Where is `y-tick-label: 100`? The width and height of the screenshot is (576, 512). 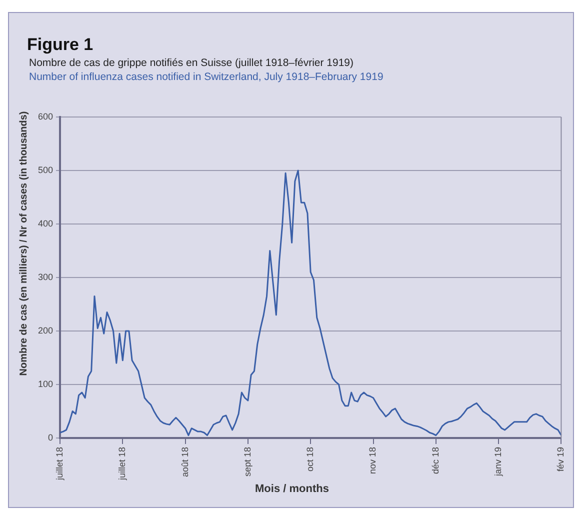
y-tick-label: 100 is located at coordinates (46, 383).